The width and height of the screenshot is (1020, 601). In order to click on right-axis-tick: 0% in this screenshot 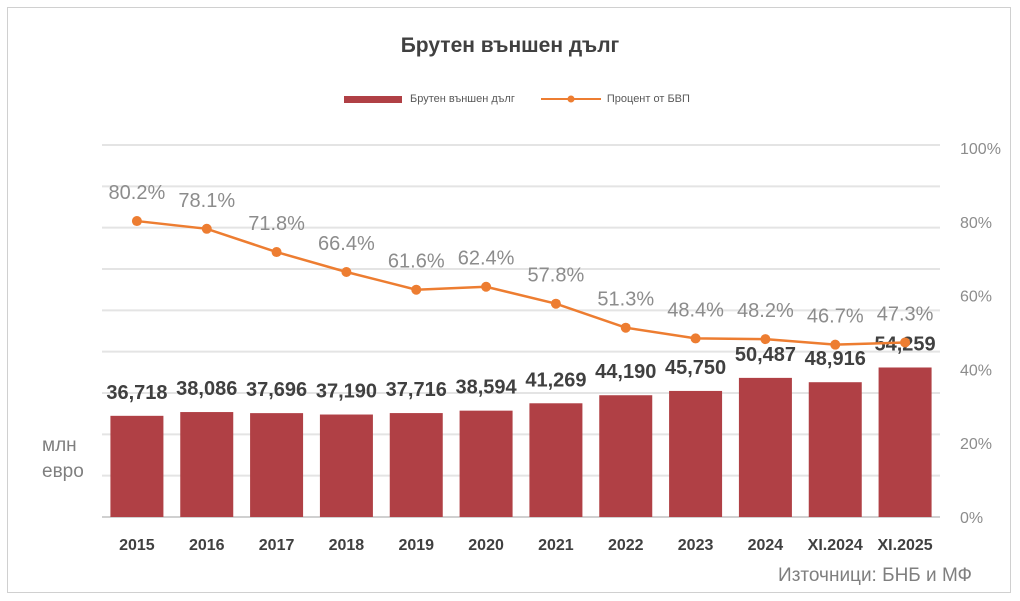, I will do `click(971, 518)`.